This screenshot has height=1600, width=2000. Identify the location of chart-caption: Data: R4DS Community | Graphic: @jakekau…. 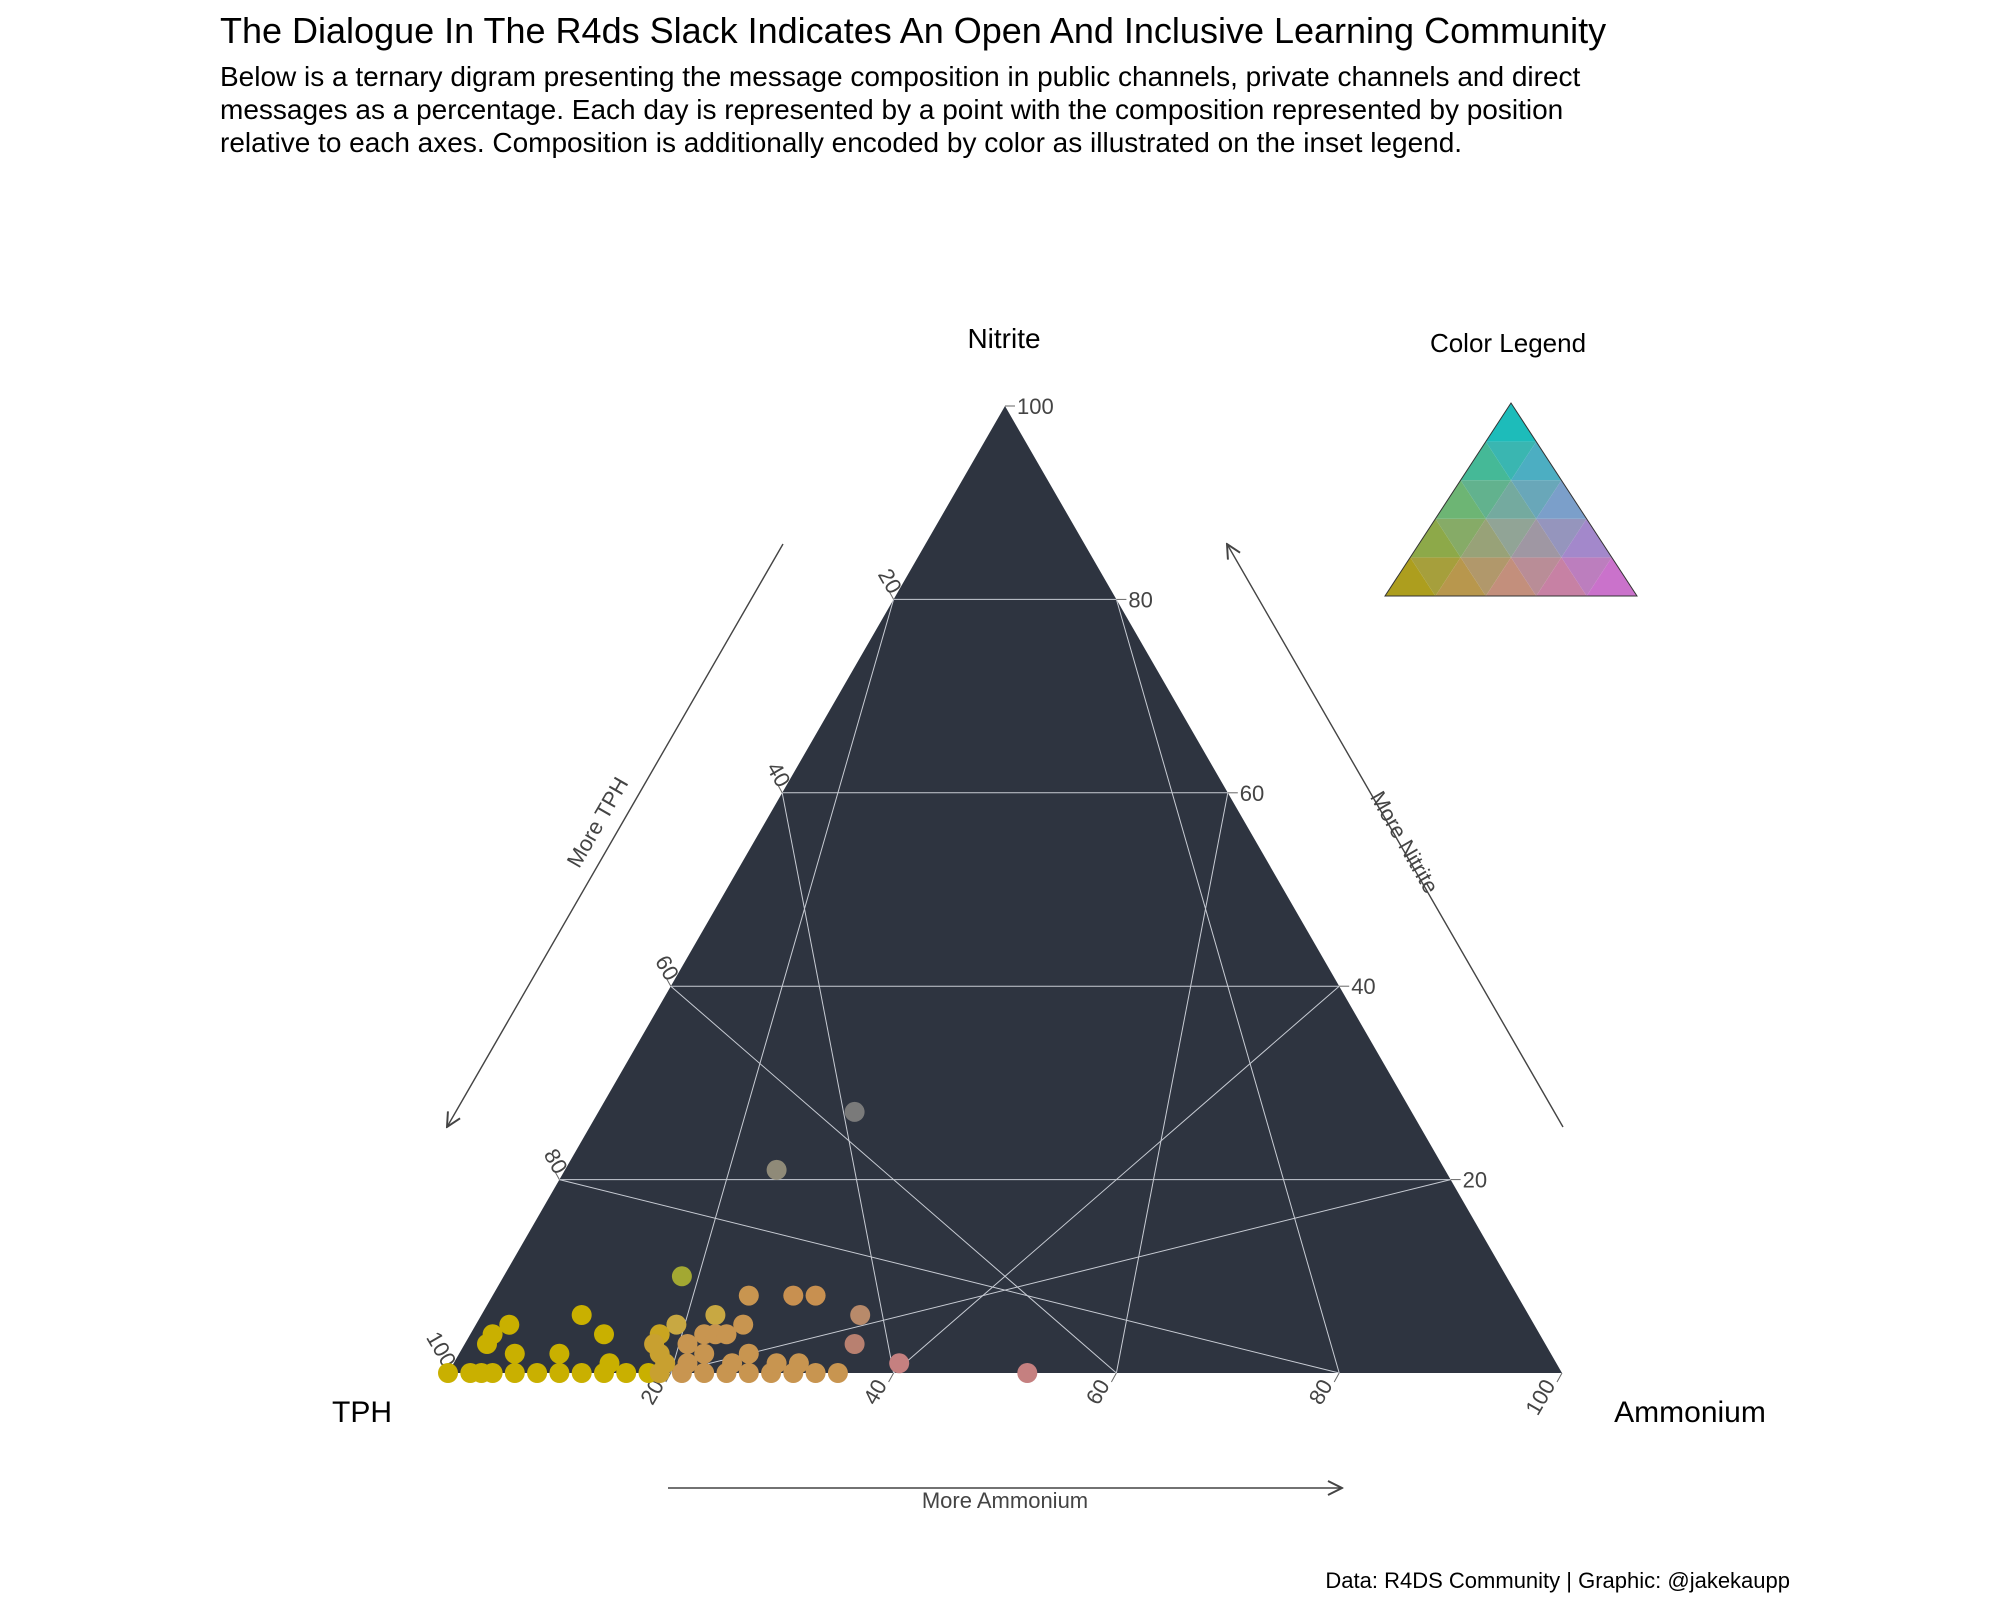
(1557, 1580).